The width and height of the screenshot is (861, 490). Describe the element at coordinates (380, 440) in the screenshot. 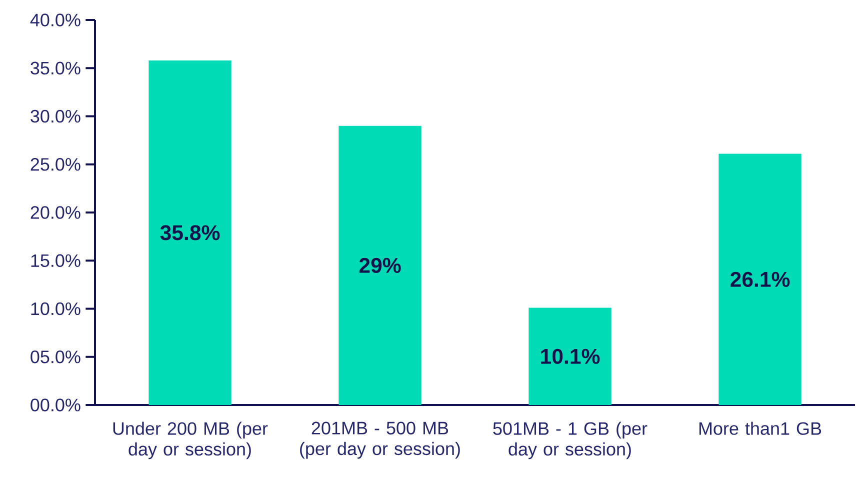

I see `x-tick-label: 201MB - 500 MB (per day or session)` at that location.